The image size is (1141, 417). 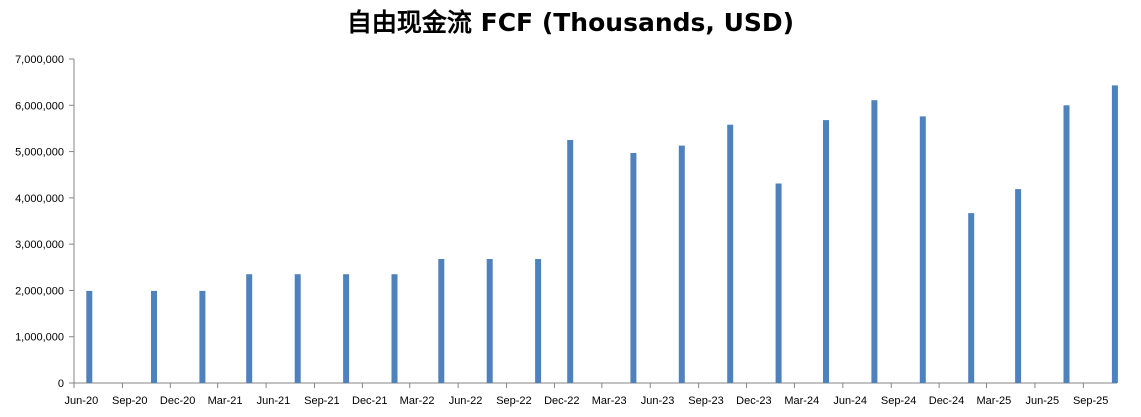 I want to click on x-tick-label: Dec-21, so click(x=369, y=401).